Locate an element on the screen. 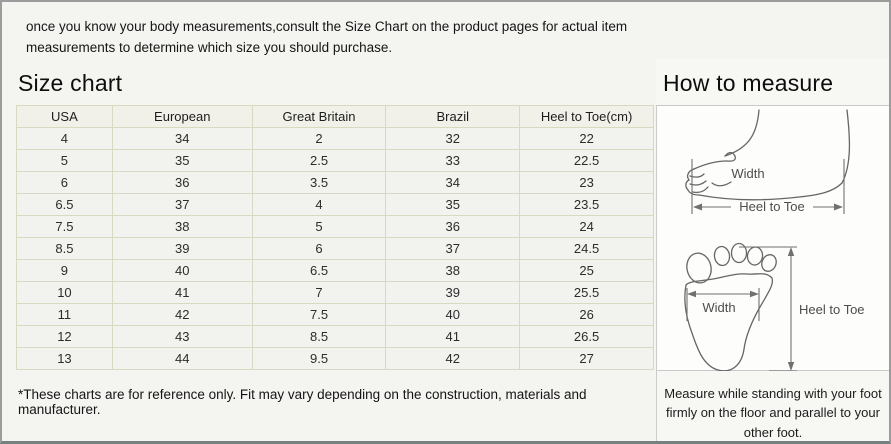 This screenshot has height=444, width=891. cell-heel-to-toe: 23.5 is located at coordinates (586, 204).